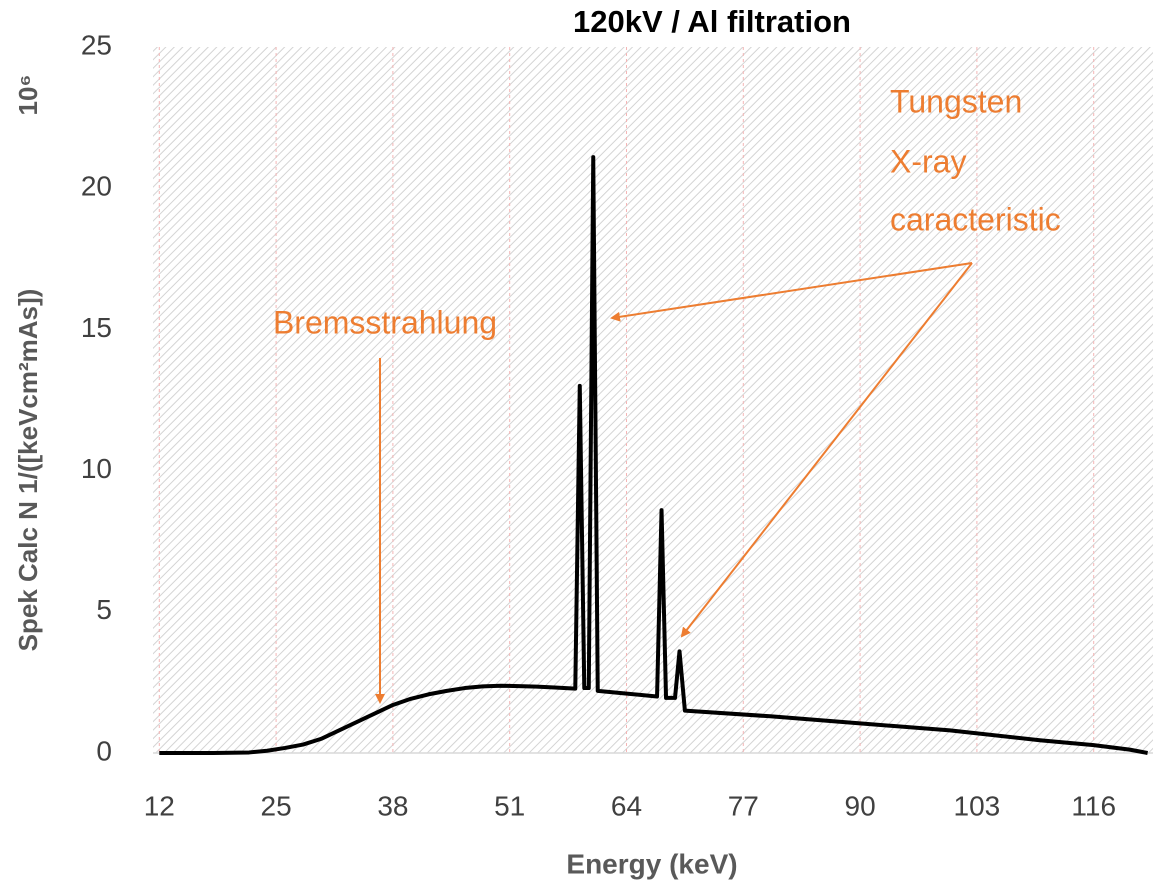  I want to click on x-tick-label: 38, so click(392, 805).